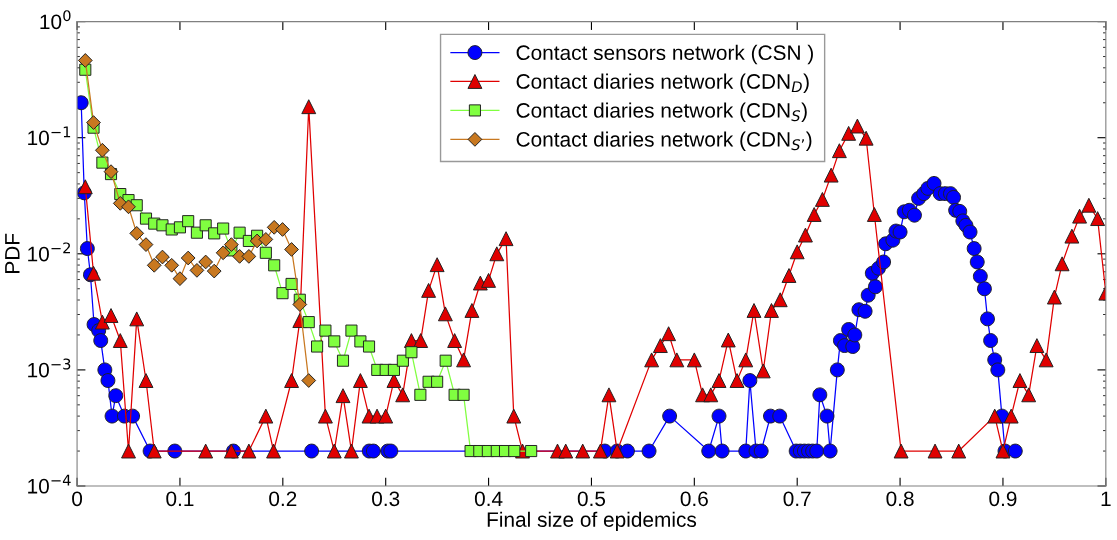 The width and height of the screenshot is (1117, 540). I want to click on y-tick-label: 10$^{−2}$, so click(49, 252).